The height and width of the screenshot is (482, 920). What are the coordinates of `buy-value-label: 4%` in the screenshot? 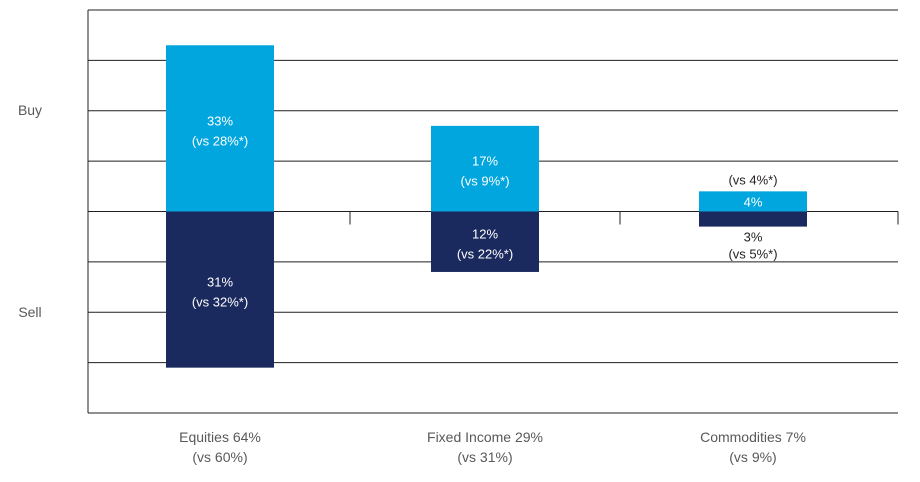 It's located at (753, 201).